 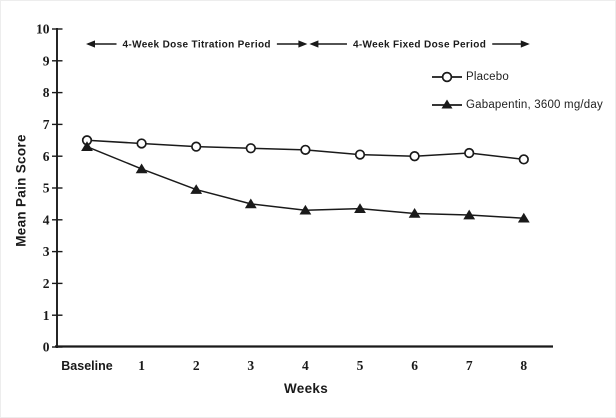 I want to click on annotation-label: 4-Week Fixed Dose Period, so click(x=419, y=45).